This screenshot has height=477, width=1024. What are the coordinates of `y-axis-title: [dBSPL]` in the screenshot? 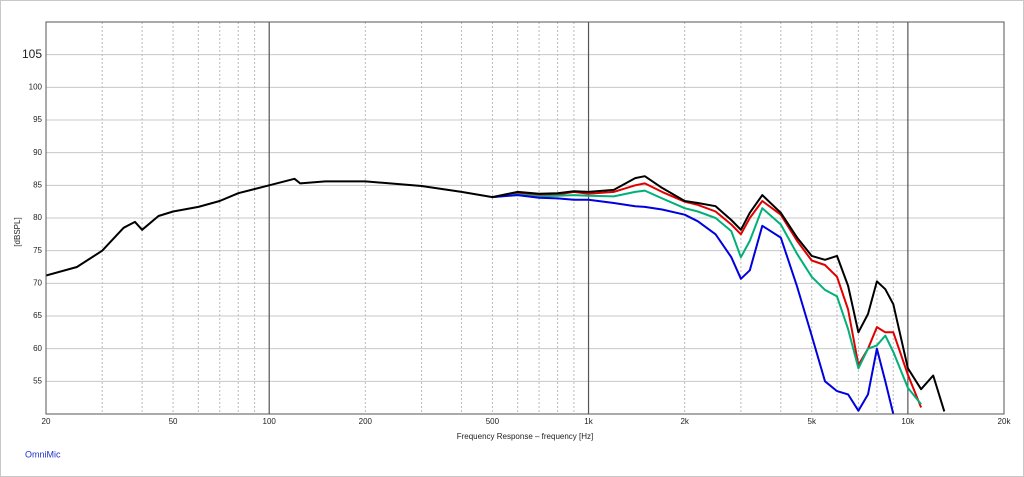 It's located at (17, 231).